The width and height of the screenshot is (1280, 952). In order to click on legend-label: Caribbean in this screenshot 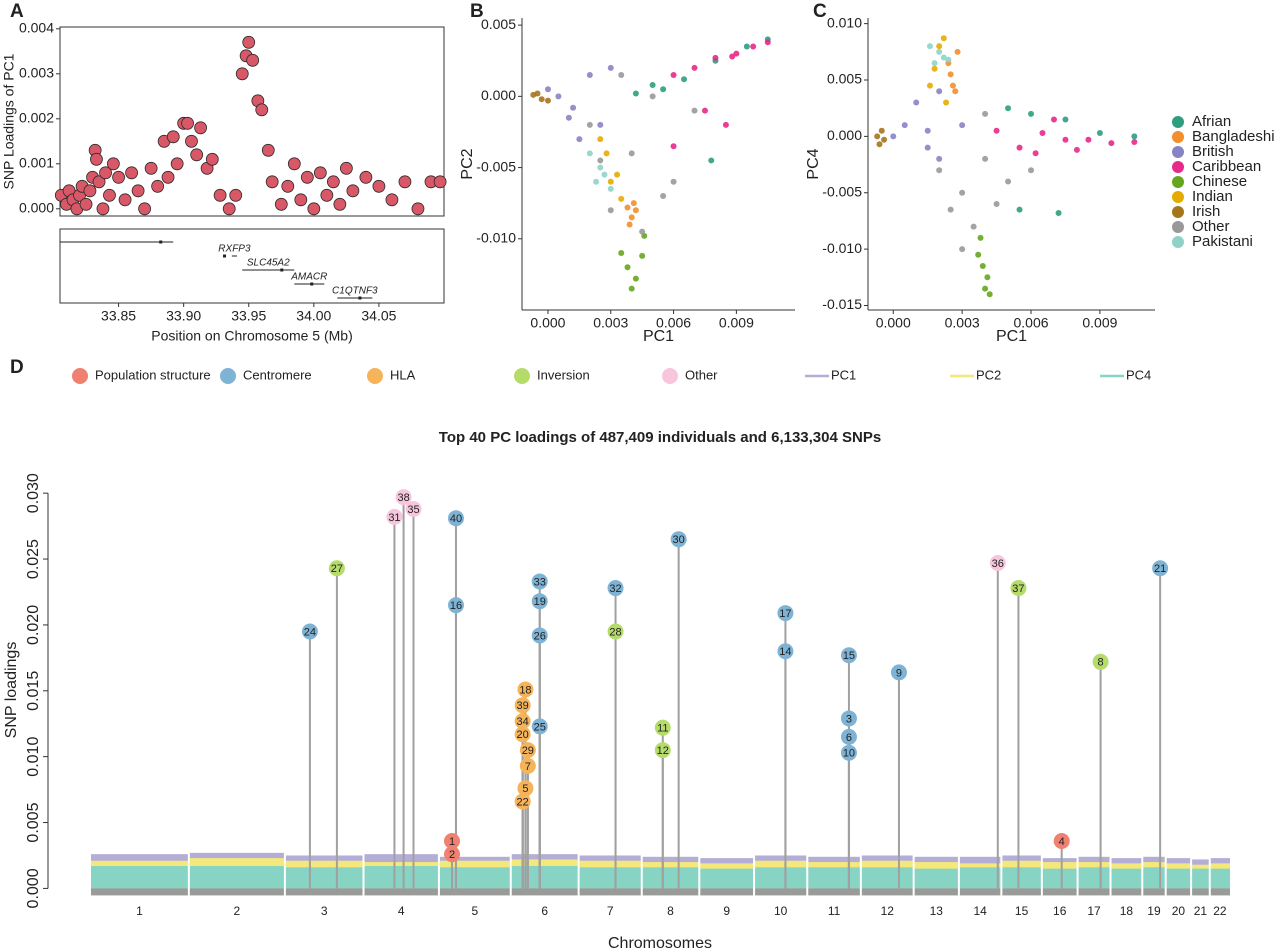, I will do `click(1226, 166)`.